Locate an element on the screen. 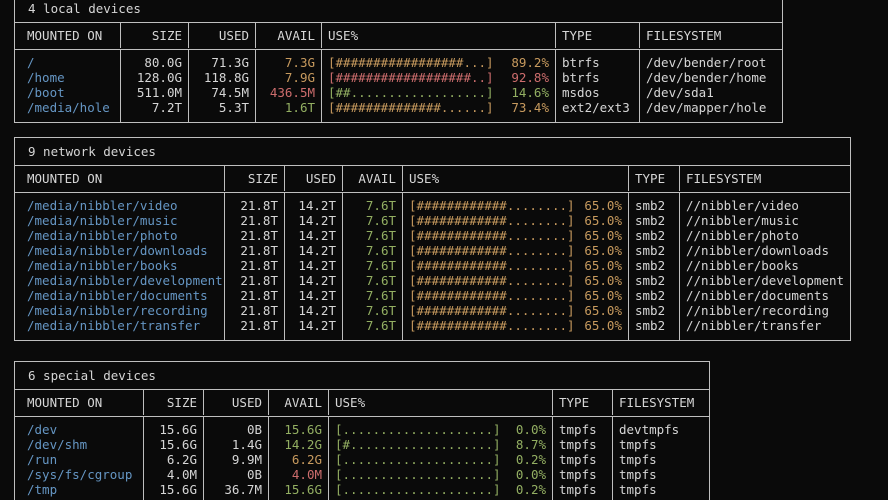 The width and height of the screenshot is (888, 500). usage-bar: [....................] is located at coordinates (418, 459).